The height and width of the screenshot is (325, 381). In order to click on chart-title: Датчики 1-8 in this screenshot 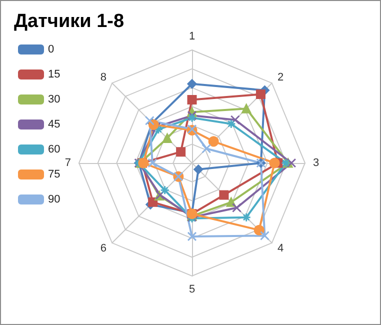, I will do `click(69, 21)`.